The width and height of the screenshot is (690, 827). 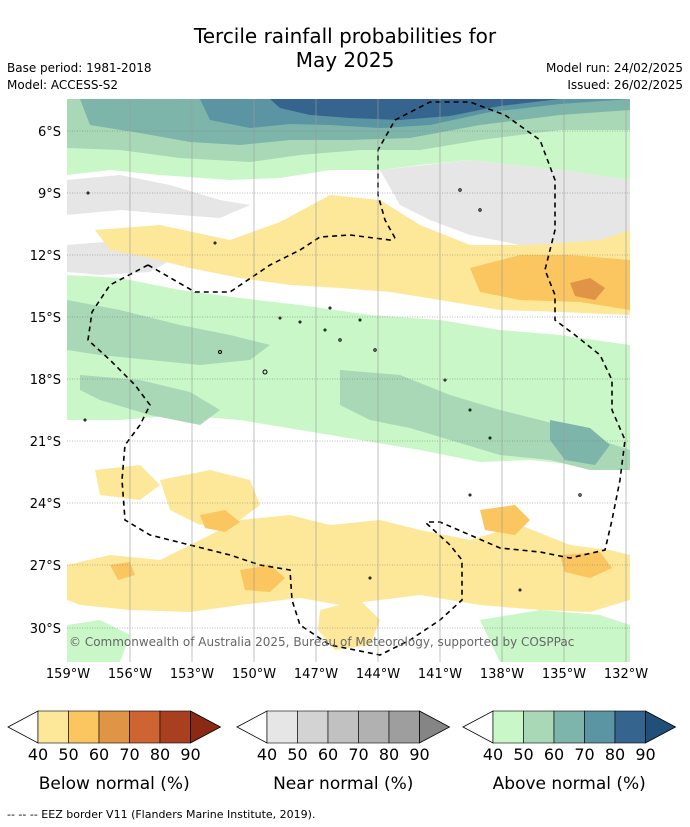 I want to click on lon-label: 138°W, so click(x=502, y=674).